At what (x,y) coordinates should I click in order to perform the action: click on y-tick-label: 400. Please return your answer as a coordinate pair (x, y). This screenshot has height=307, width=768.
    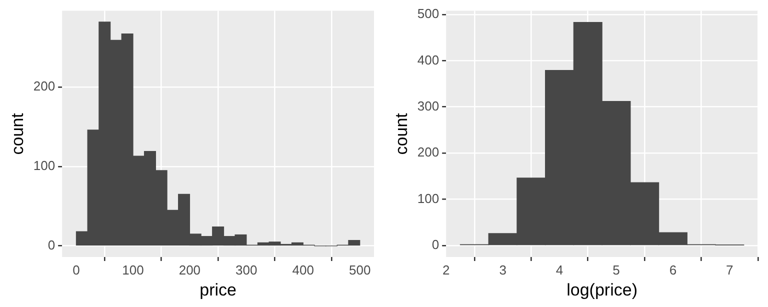
    Looking at the image, I should click on (428, 60).